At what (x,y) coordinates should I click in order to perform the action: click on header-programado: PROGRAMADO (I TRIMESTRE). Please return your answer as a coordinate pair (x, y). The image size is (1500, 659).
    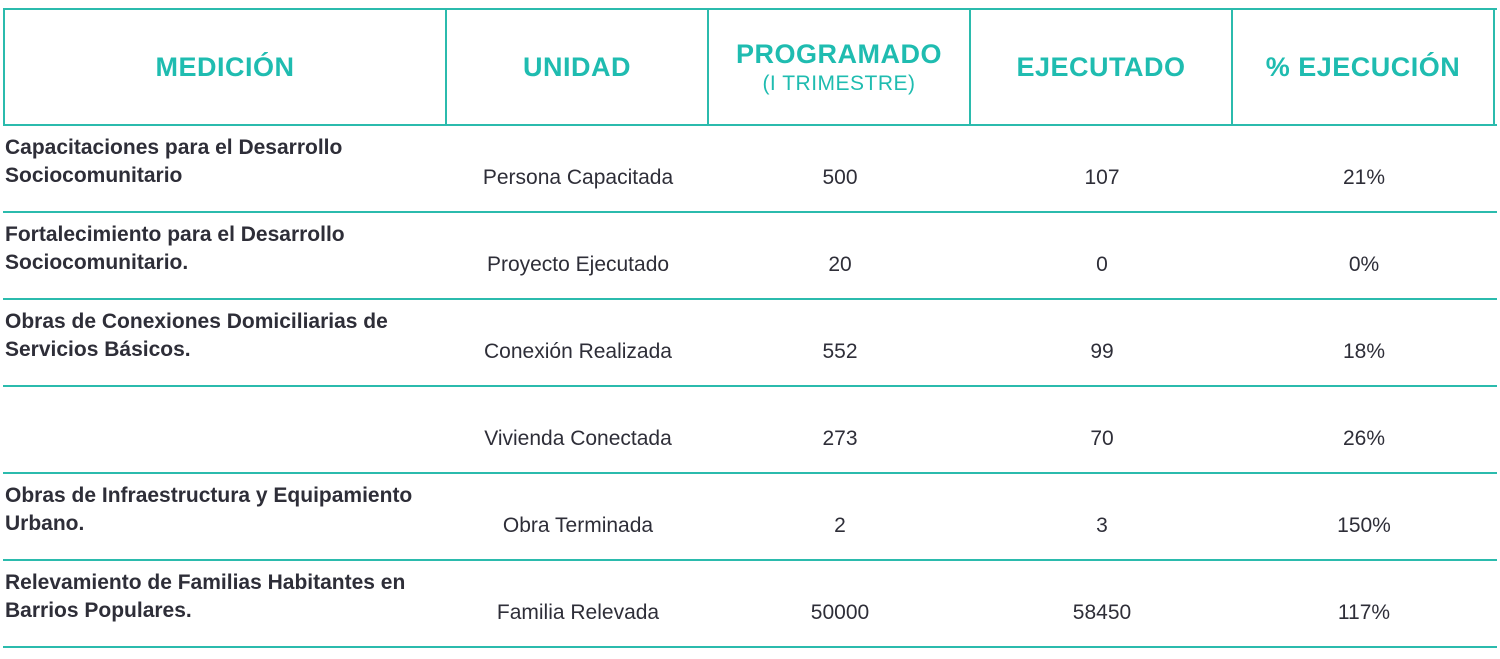
    Looking at the image, I should click on (840, 67).